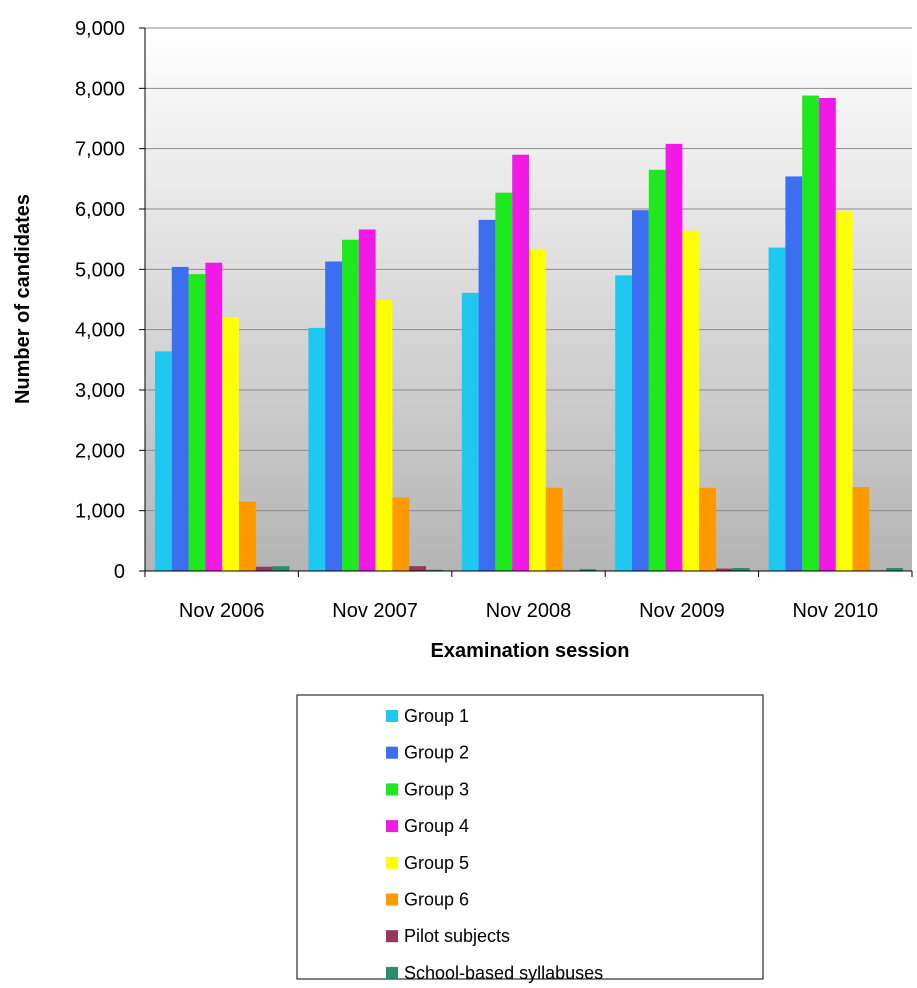 The image size is (917, 988). Describe the element at coordinates (401, 534) in the screenshot. I see `bar-group-6-nov-2007` at that location.